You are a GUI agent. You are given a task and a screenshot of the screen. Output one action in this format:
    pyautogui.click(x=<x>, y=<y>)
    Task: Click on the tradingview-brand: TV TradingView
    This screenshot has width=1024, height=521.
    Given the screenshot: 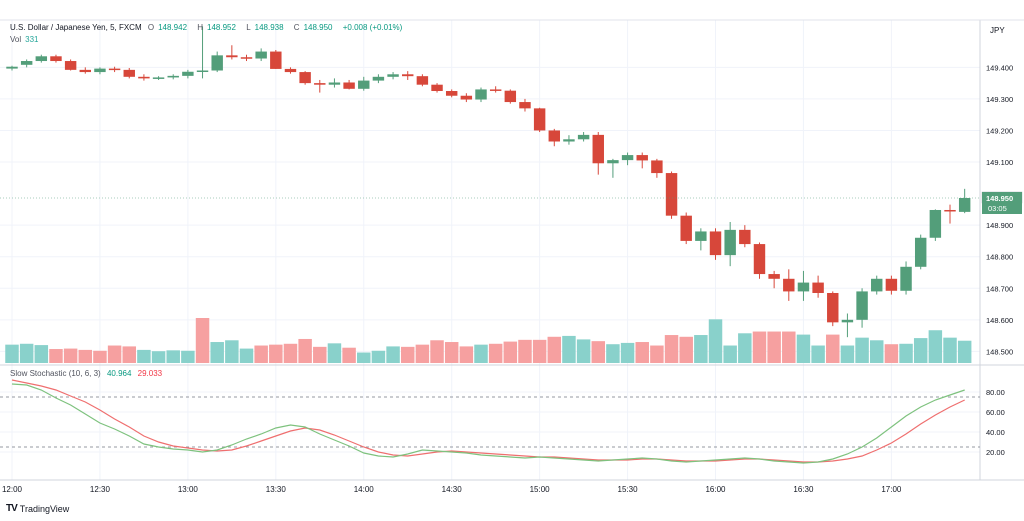 What is the action you would take?
    pyautogui.click(x=37, y=508)
    